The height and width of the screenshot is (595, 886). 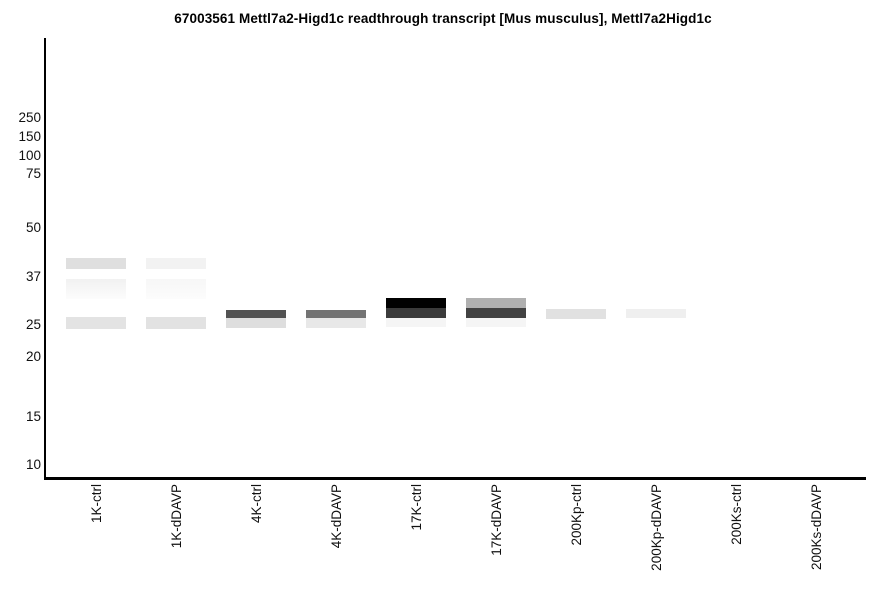 What do you see at coordinates (656, 527) in the screenshot?
I see `lane-label: 200Kp-dDAVP` at bounding box center [656, 527].